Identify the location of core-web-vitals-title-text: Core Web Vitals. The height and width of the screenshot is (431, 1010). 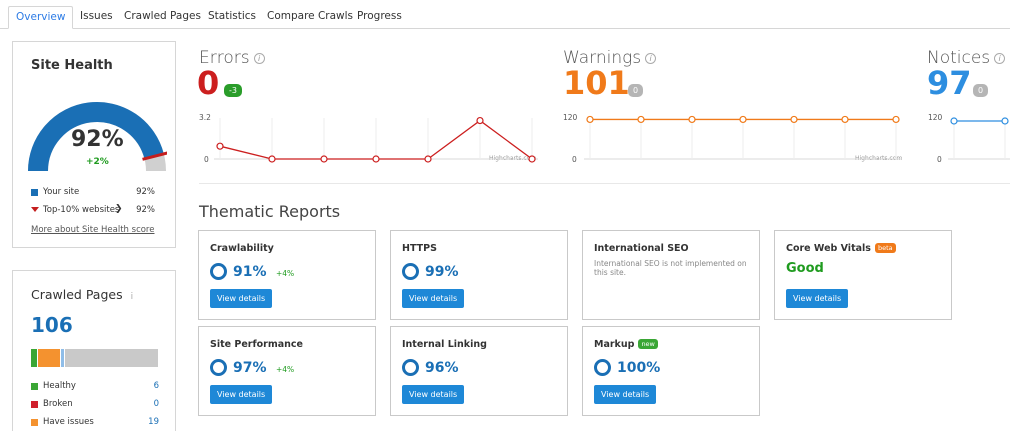
(828, 248).